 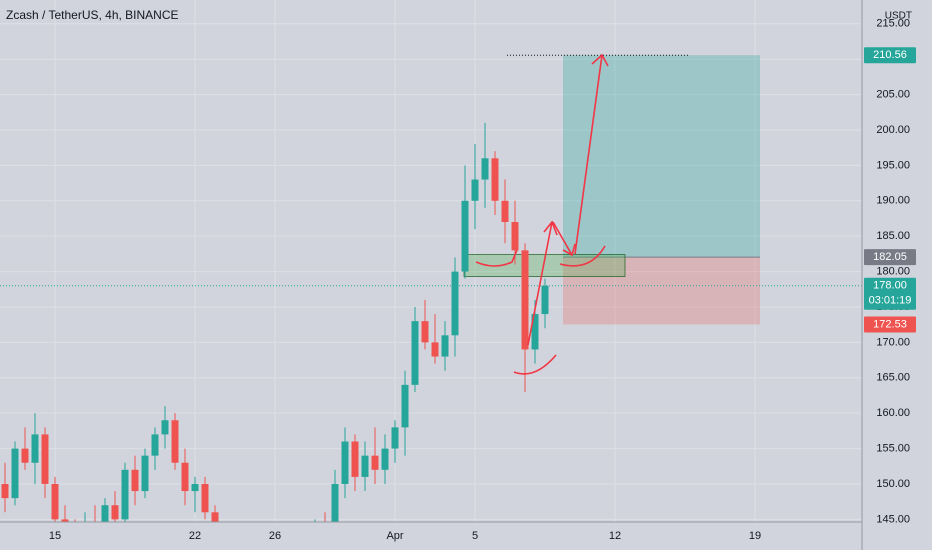 What do you see at coordinates (615, 536) in the screenshot?
I see `x-tick-label: 12` at bounding box center [615, 536].